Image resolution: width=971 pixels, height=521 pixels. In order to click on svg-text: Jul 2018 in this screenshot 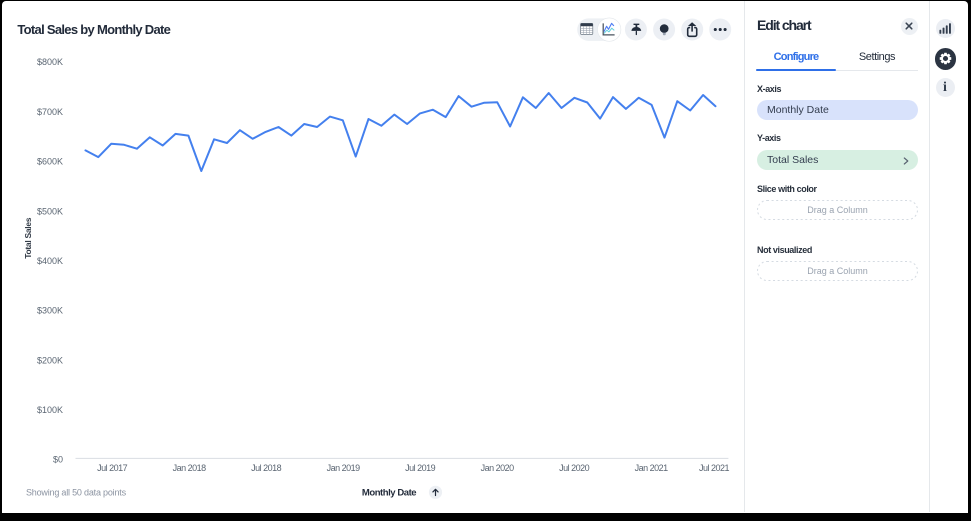, I will do `click(266, 468)`.